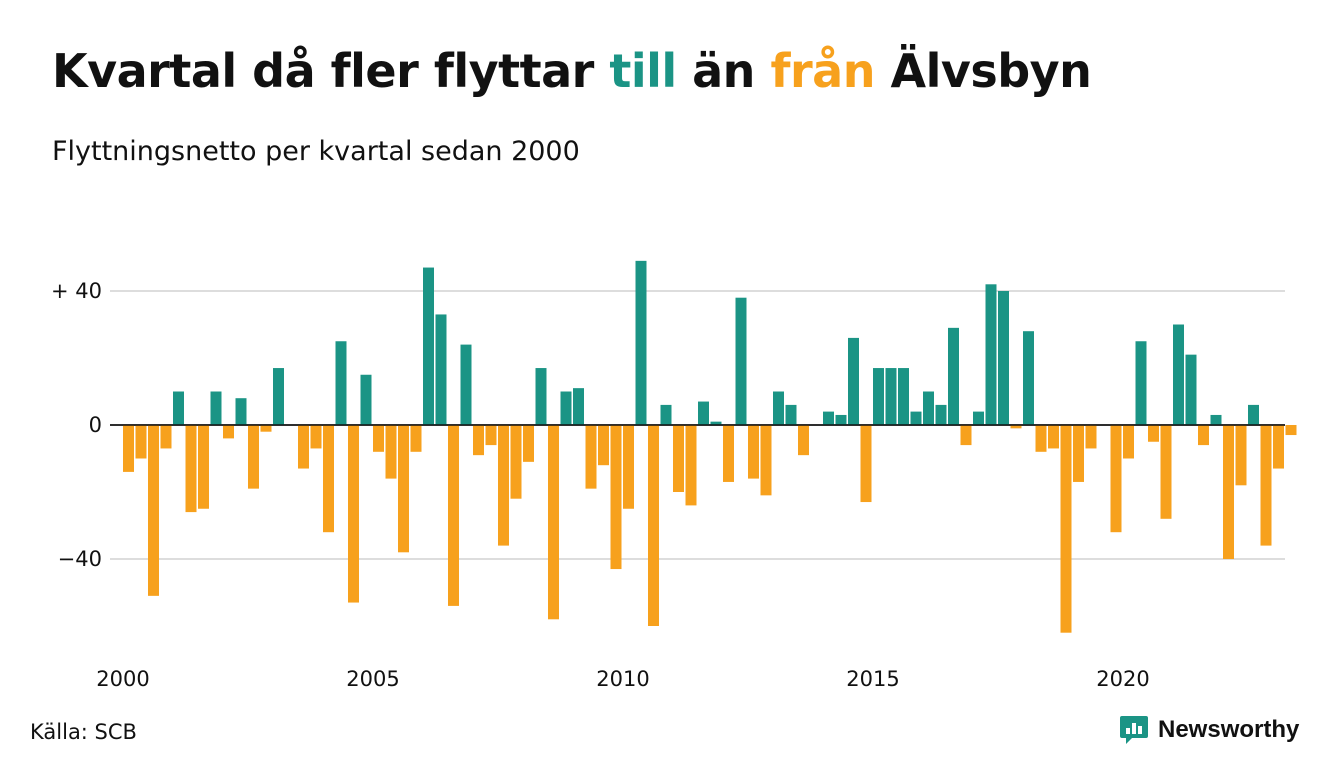  Describe the element at coordinates (80, 559) in the screenshot. I see `y-tick-label: −40` at that location.